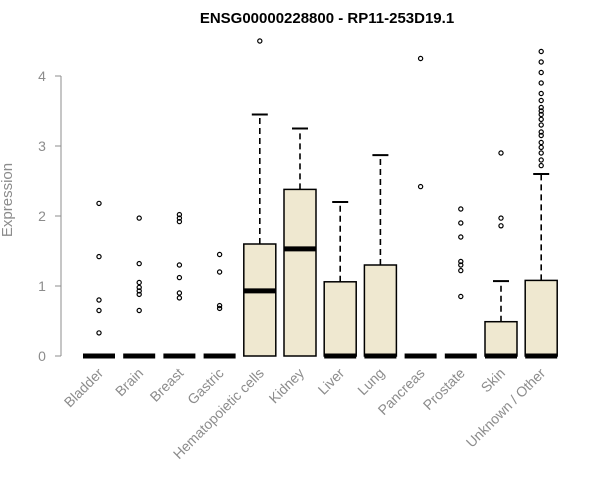  I want to click on box-prostate, so click(460, 282).